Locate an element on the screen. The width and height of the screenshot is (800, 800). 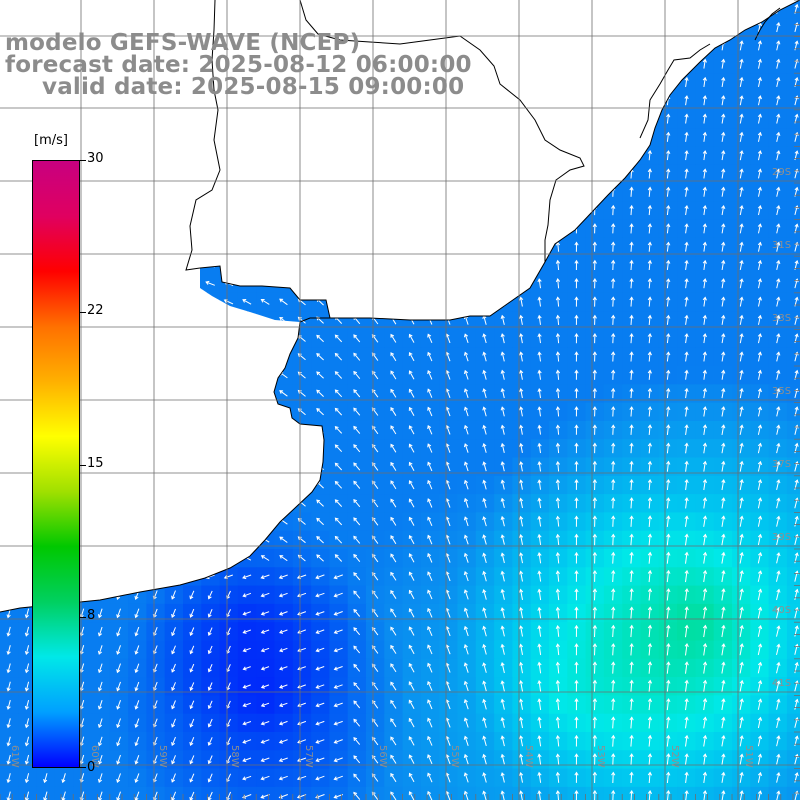
colorbar-tick-label: 22 is located at coordinates (95, 310).